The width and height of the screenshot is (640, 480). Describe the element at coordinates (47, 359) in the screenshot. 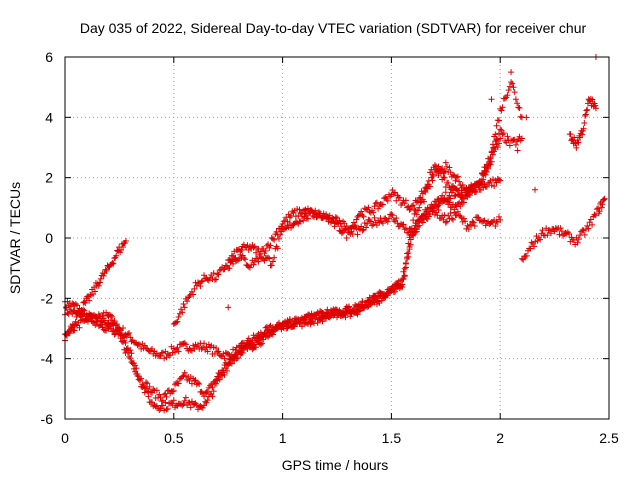

I see `y-tick-label: -4` at that location.